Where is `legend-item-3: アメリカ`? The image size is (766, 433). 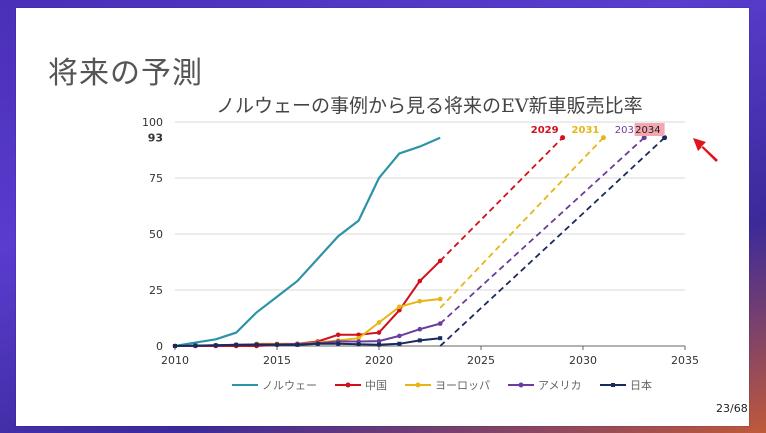
legend-item-3: アメリカ is located at coordinates (544, 385).